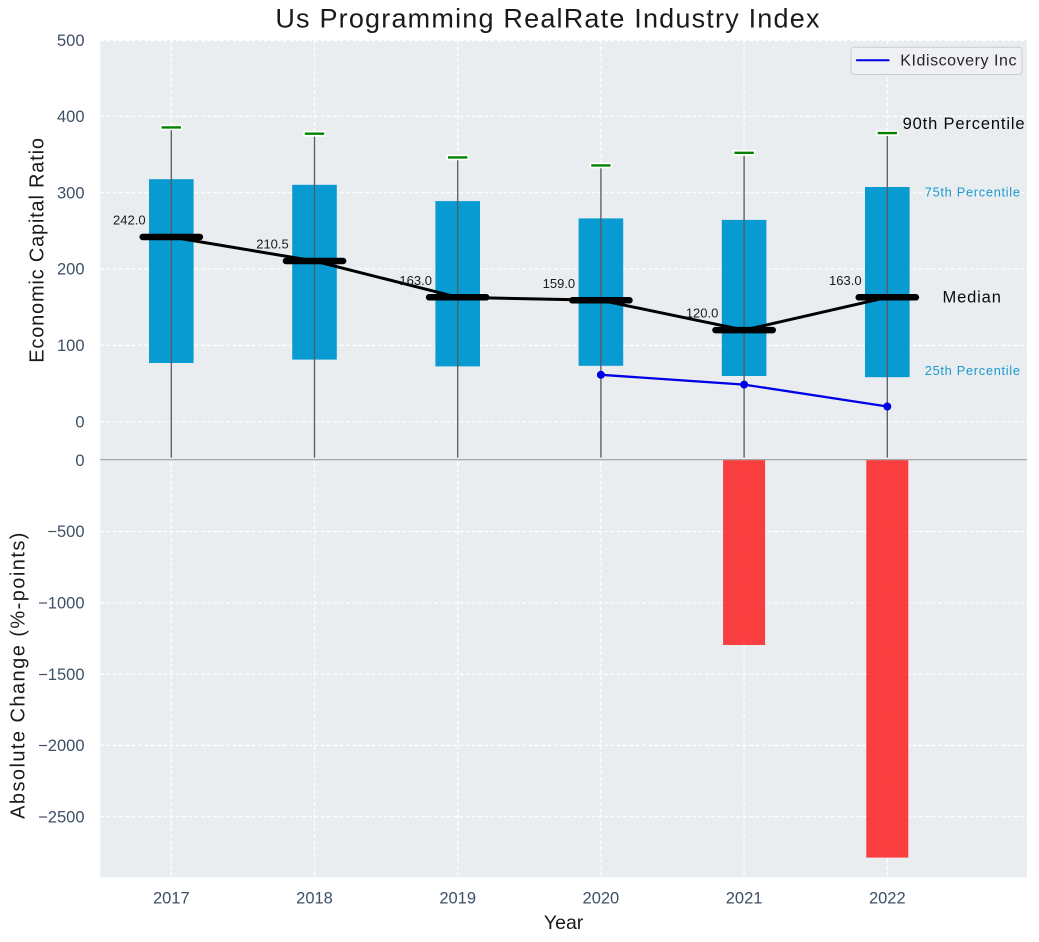  Describe the element at coordinates (38, 249) in the screenshot. I see `svg-text: Economic Capital Ratio` at that location.